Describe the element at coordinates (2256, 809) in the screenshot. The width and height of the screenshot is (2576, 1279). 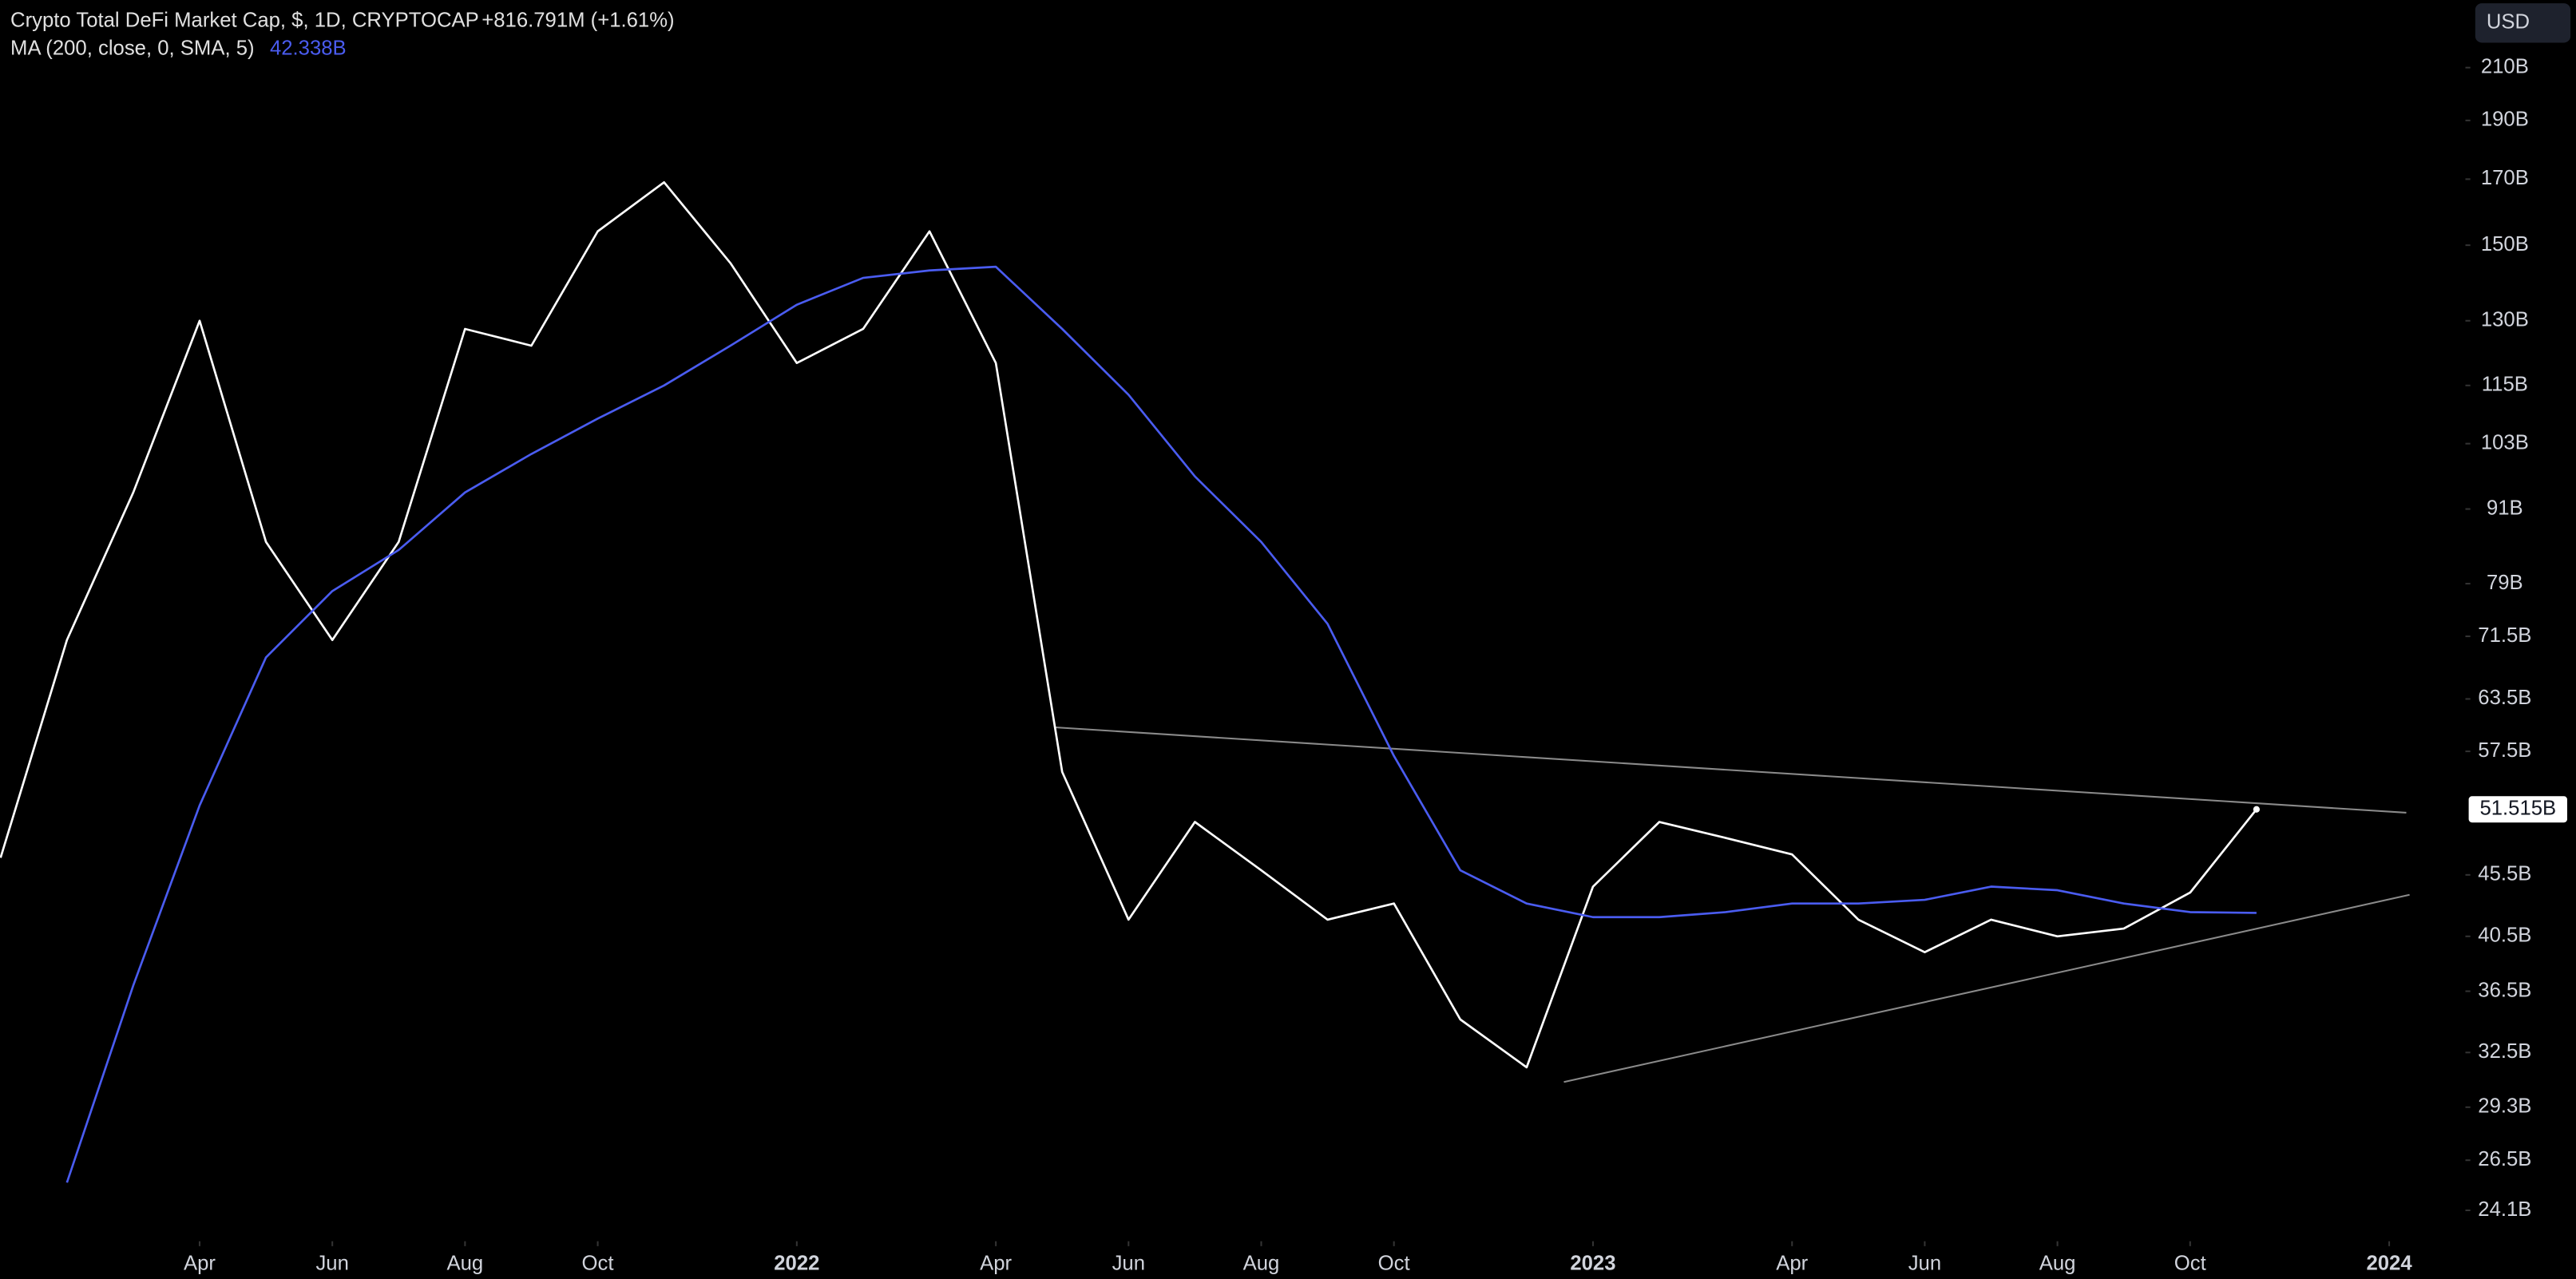
I see `last-point` at that location.